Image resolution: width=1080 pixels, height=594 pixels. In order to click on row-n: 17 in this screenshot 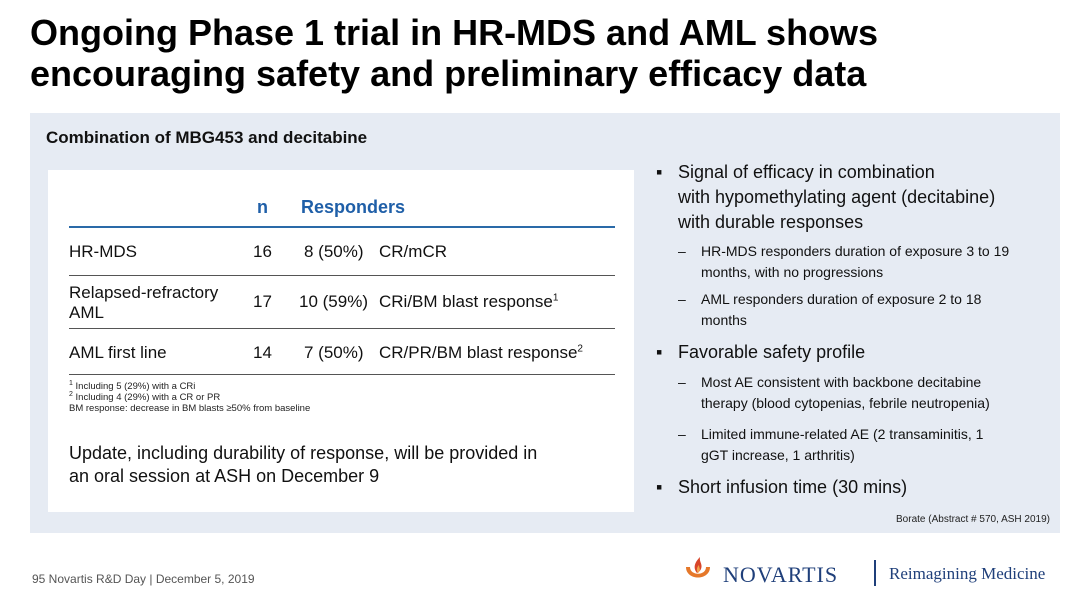, I will do `click(262, 301)`.